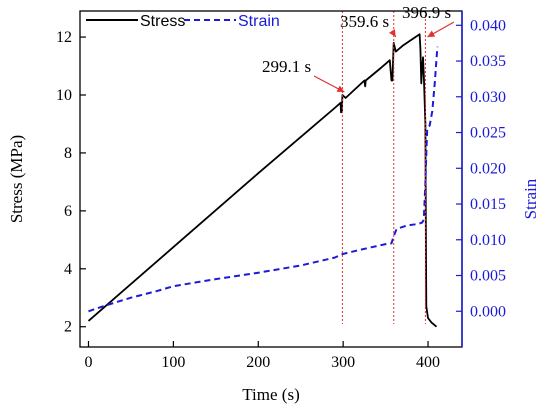  I want to click on x-tick-label: 300, so click(343, 362).